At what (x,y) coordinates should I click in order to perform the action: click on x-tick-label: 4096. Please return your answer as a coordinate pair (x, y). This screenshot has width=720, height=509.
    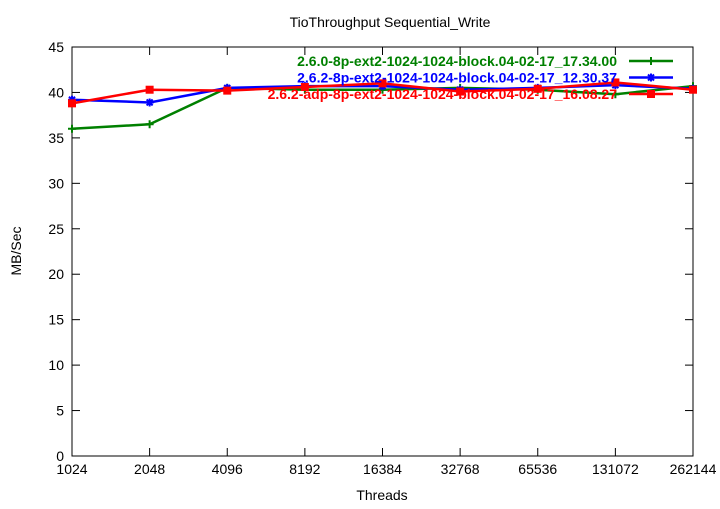
    Looking at the image, I should click on (227, 469).